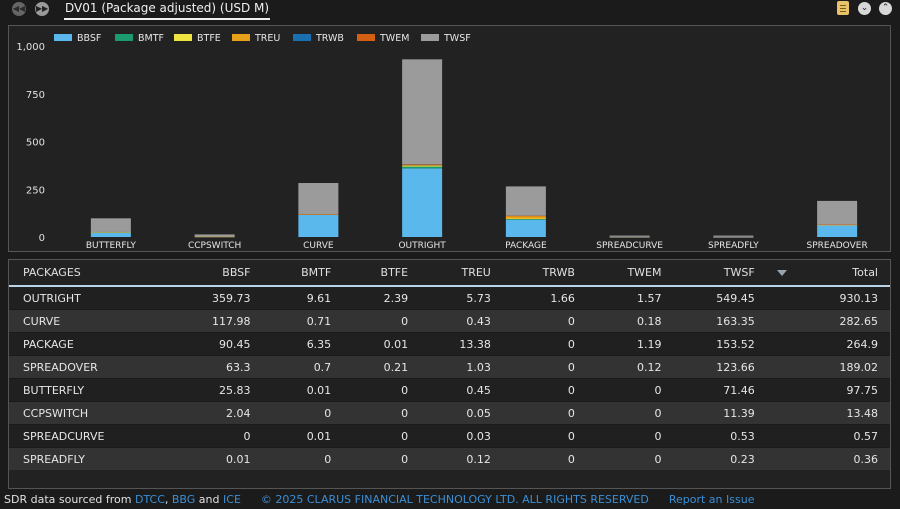 The image size is (900, 509). I want to click on column-header-bmtf: BMTF, so click(303, 273).